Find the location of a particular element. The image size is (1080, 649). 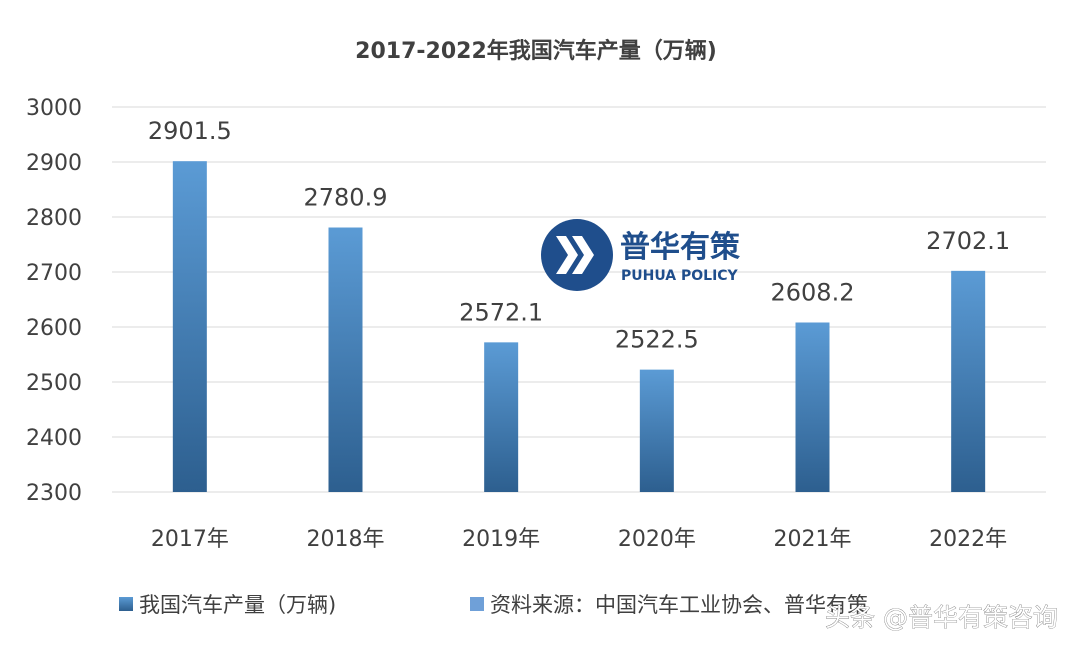

watermark-text: 头条 @普华有策咨询 is located at coordinates (941, 617).